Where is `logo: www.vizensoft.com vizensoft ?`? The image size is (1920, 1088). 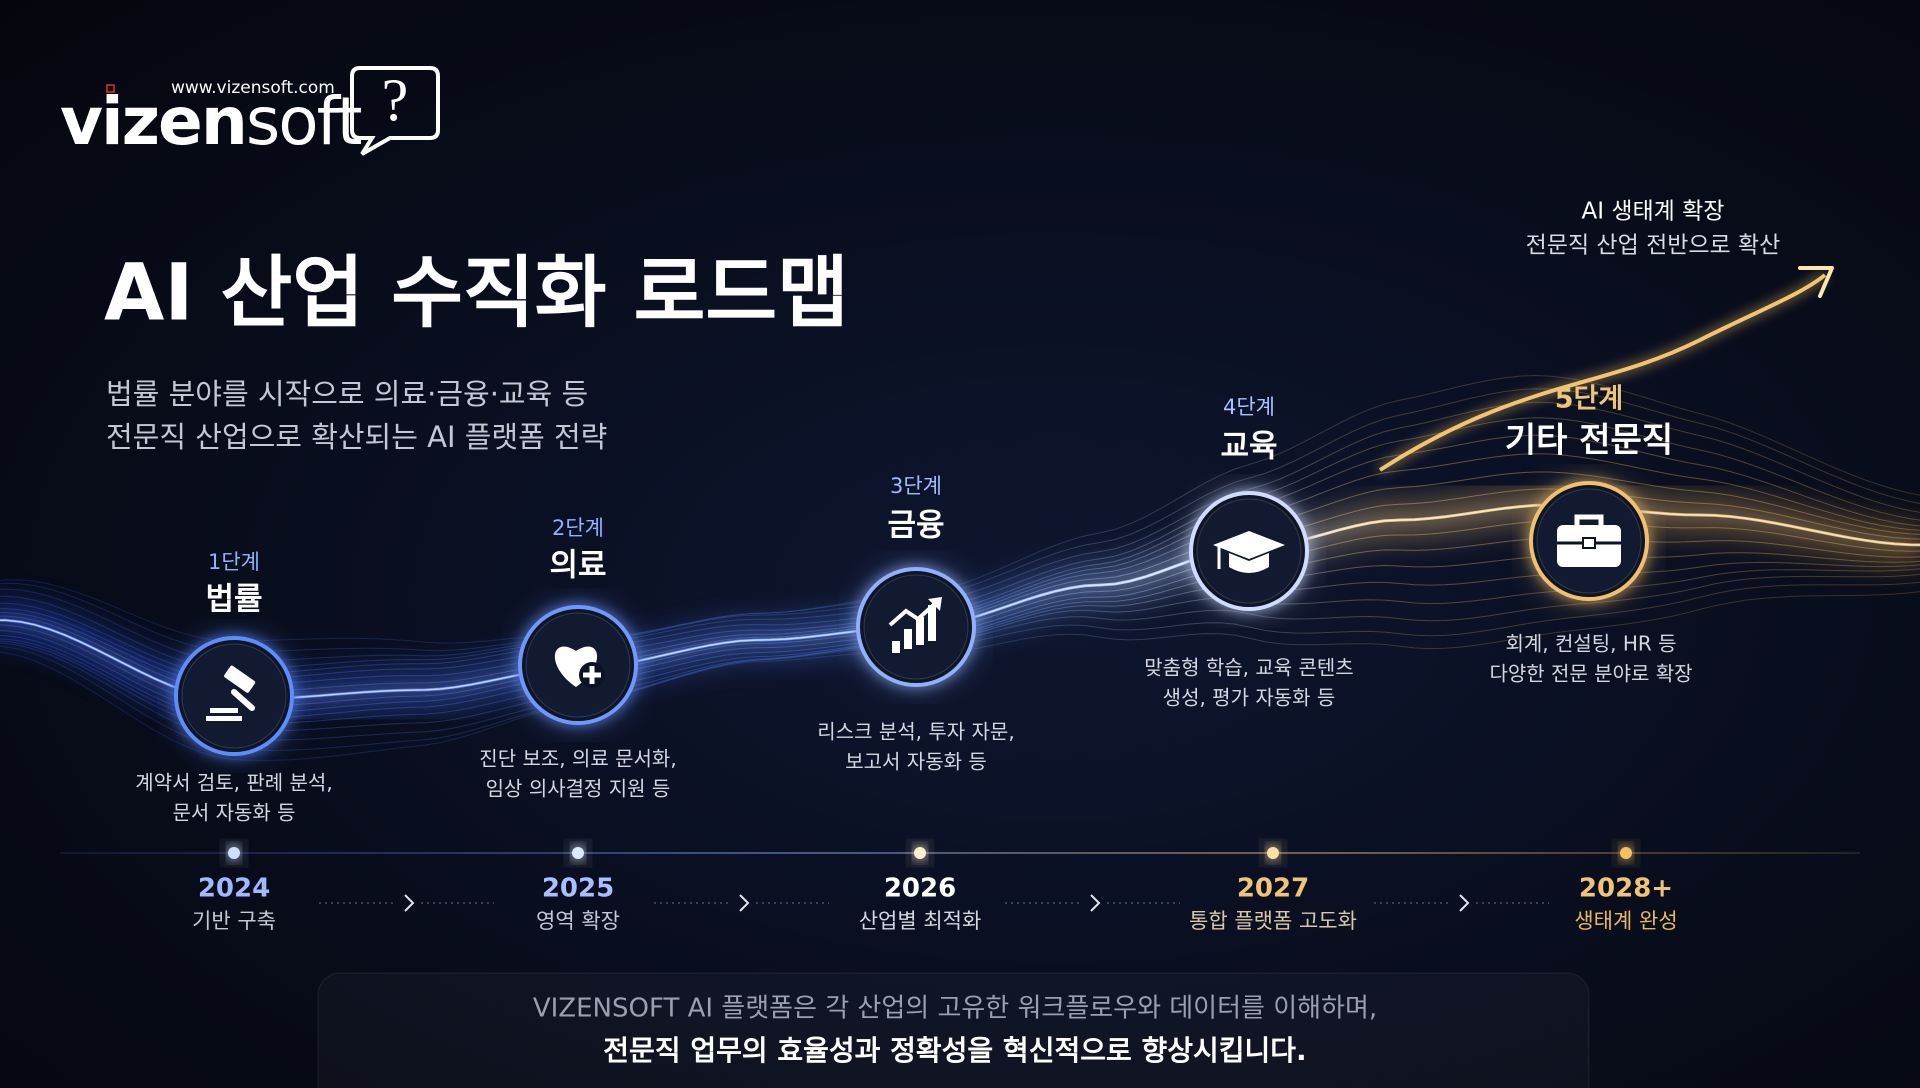
logo: www.vizensoft.com vizensoft ? is located at coordinates (250, 113).